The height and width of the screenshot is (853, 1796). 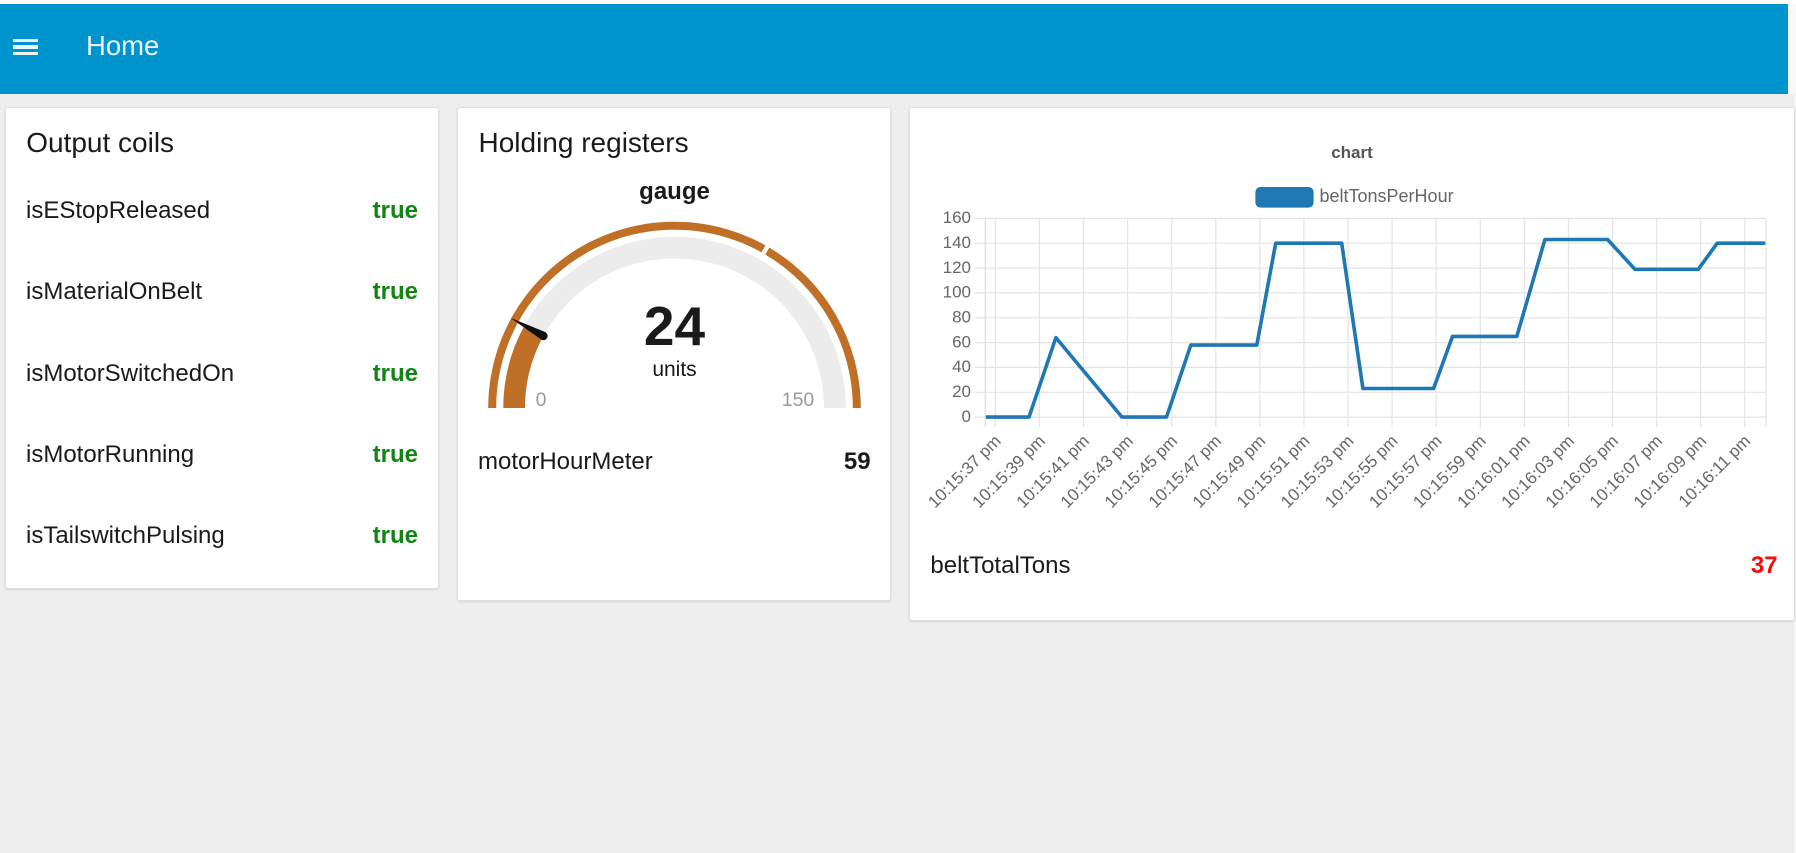 I want to click on svg-text: 160, so click(x=957, y=217).